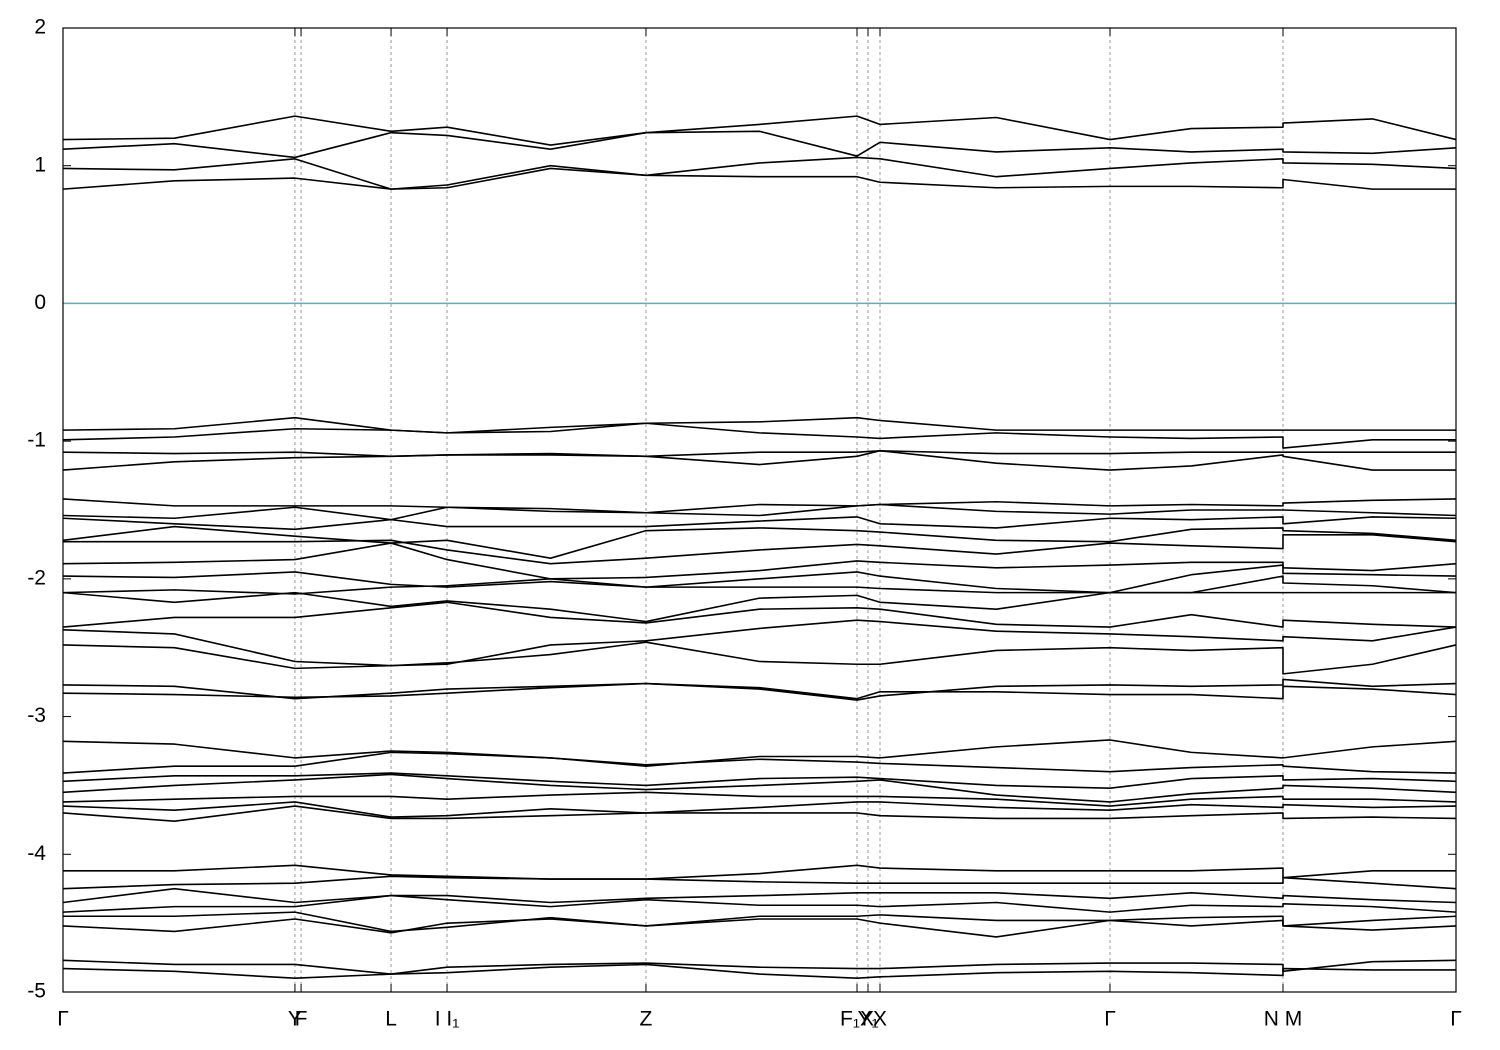  What do you see at coordinates (301, 1019) in the screenshot?
I see `x-tick-label: F` at bounding box center [301, 1019].